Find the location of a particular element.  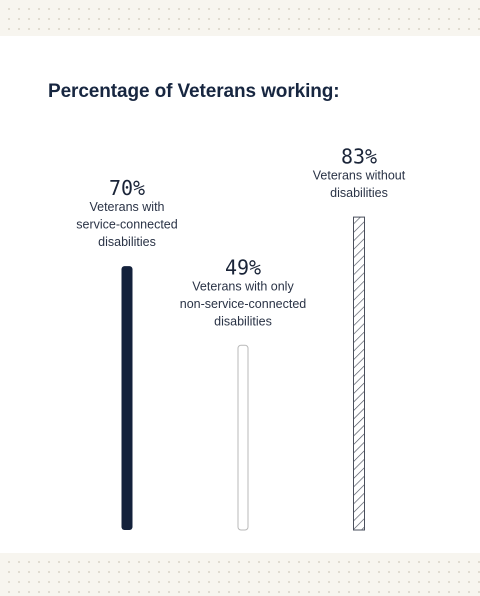

bottom-dot-pattern-band is located at coordinates (240, 574).